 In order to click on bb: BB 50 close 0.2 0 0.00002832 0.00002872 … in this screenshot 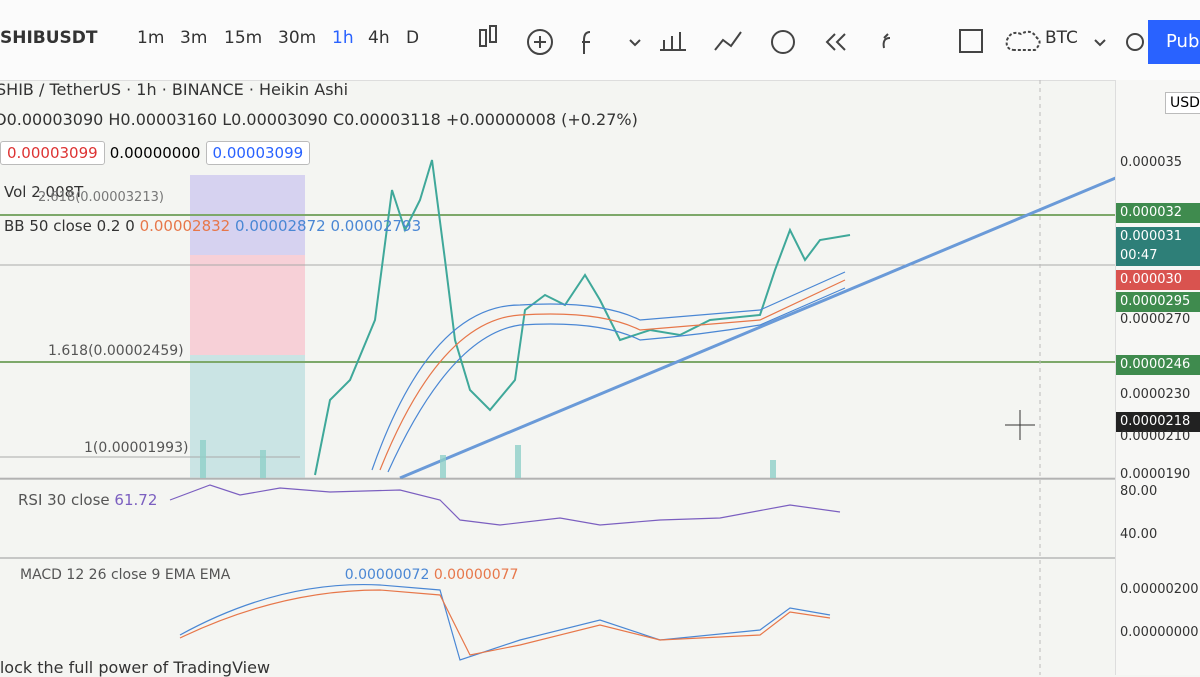, I will do `click(212, 226)`.